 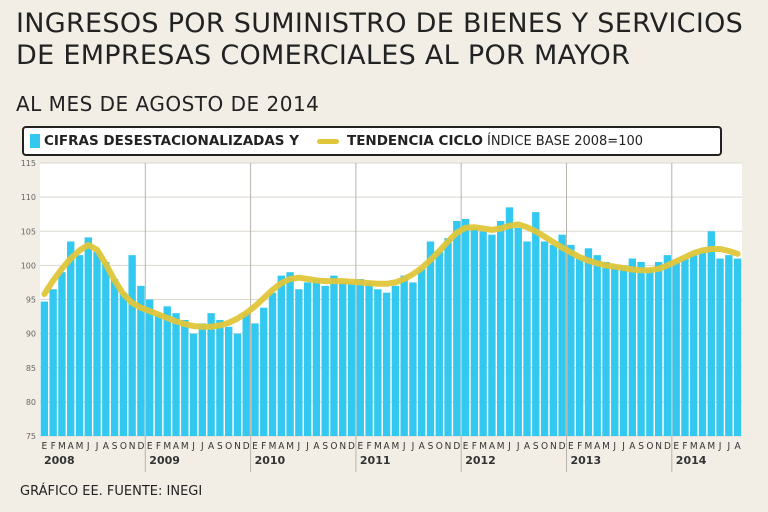 I want to click on y-tick-label: 115, so click(x=28, y=163).